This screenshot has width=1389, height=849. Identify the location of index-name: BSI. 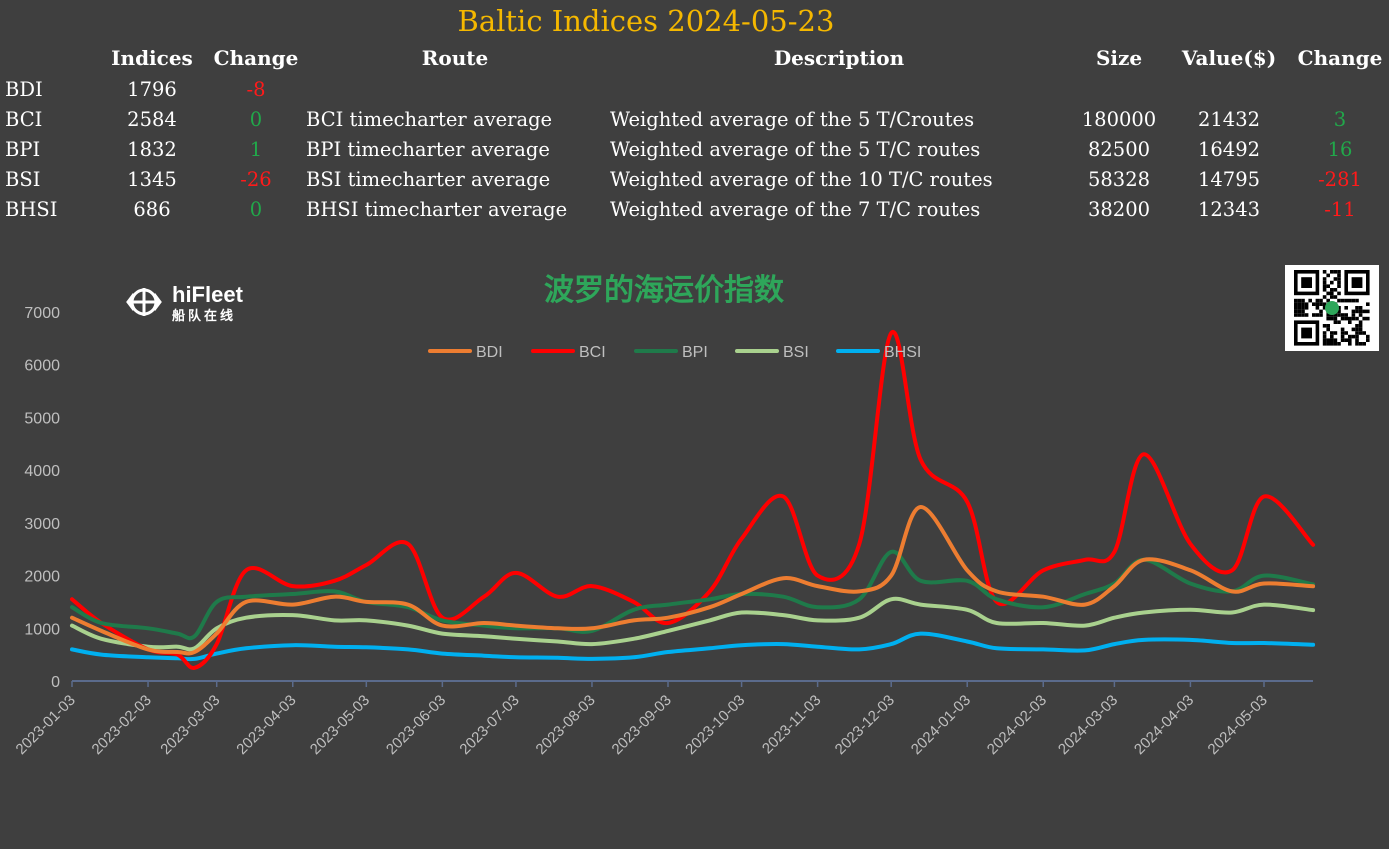
(23, 179).